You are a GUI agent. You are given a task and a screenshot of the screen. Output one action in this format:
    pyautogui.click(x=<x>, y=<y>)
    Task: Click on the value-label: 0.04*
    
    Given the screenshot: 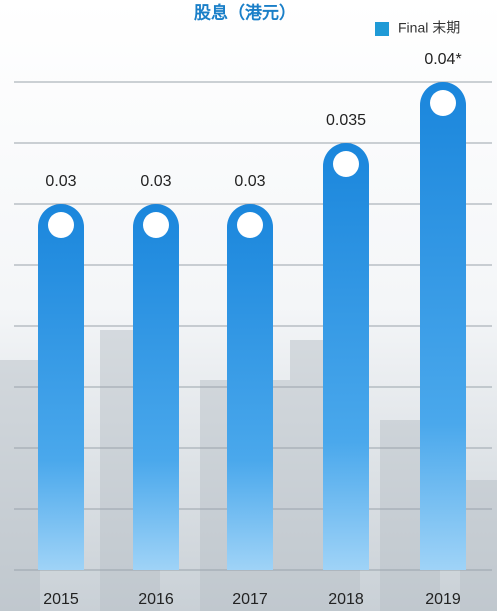 What is the action you would take?
    pyautogui.click(x=442, y=59)
    